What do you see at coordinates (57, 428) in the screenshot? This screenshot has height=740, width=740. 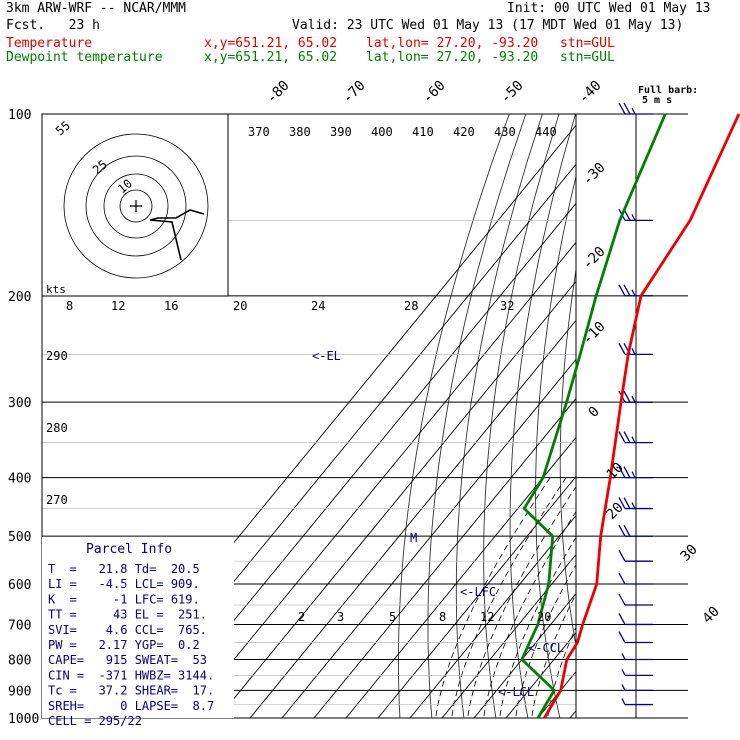 I see `height-label: 280` at bounding box center [57, 428].